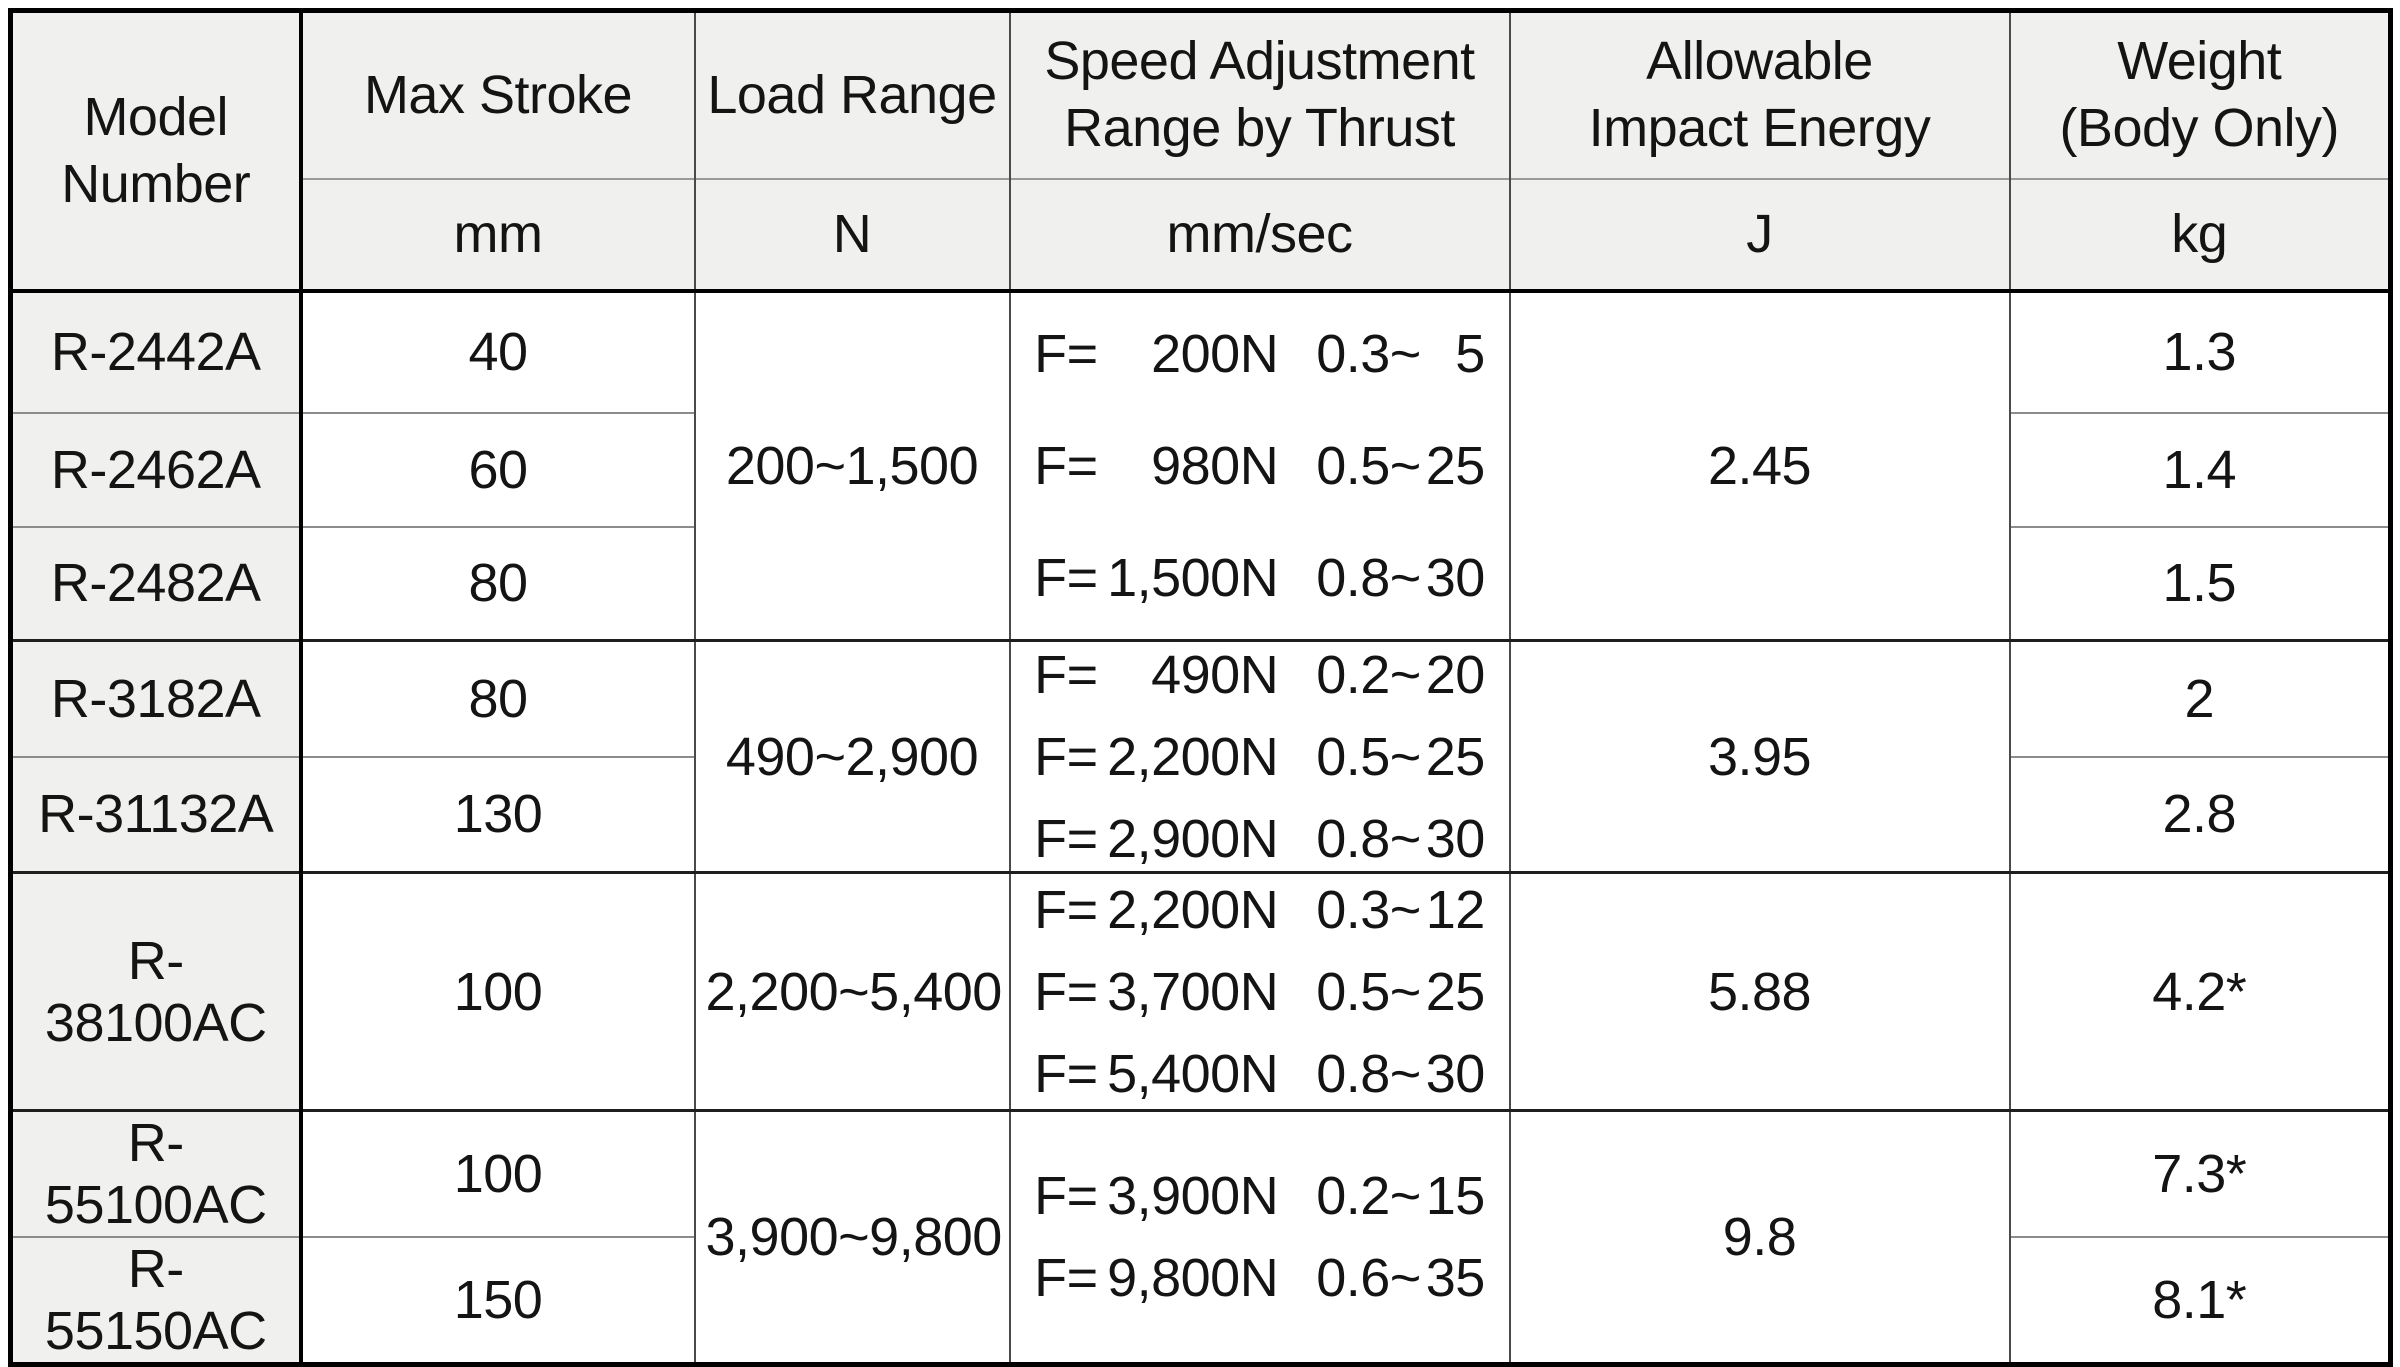 This screenshot has height=1367, width=2400. I want to click on thrust-value: 2,900, so click(1173, 838).